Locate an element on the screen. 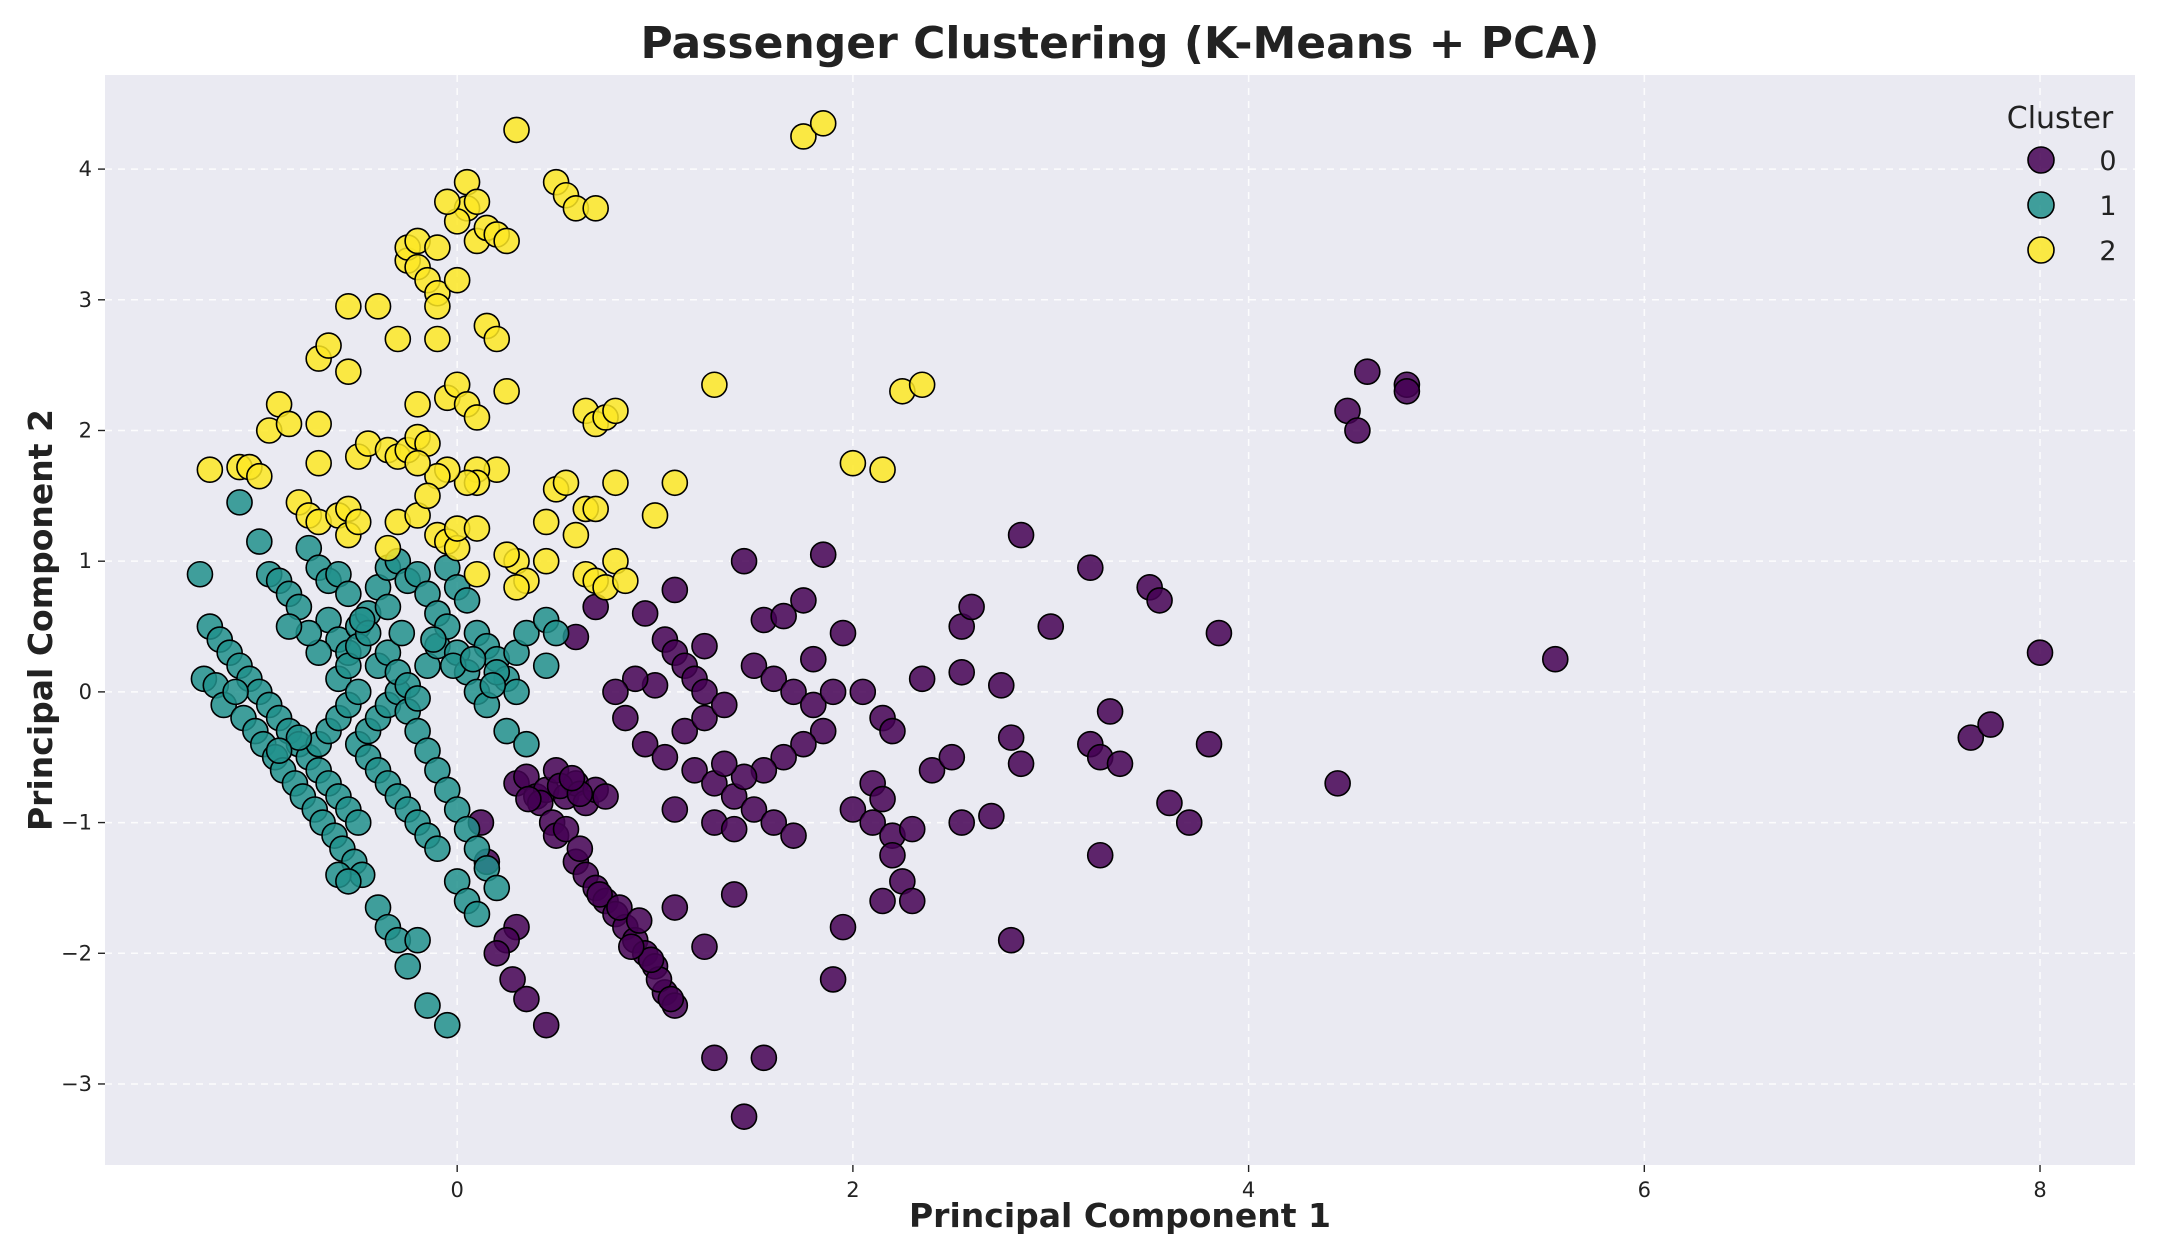 This screenshot has height=1260, width=2160. x-tick-label: 2 is located at coordinates (852, 1190).